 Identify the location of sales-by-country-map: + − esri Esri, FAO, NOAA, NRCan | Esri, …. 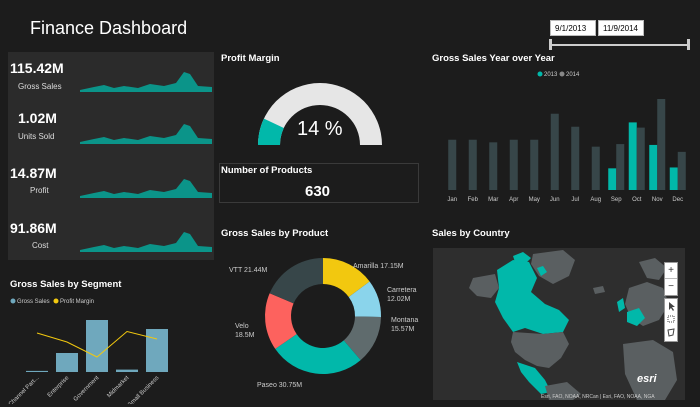
(559, 324).